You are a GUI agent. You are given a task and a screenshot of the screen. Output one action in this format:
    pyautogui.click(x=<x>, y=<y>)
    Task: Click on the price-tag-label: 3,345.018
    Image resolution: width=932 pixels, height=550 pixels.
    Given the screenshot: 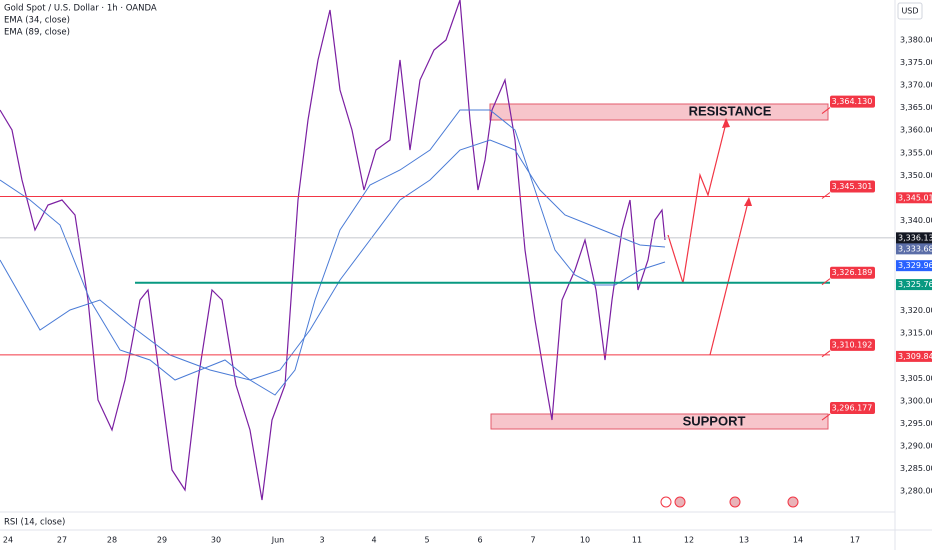 What is the action you would take?
    pyautogui.click(x=915, y=197)
    